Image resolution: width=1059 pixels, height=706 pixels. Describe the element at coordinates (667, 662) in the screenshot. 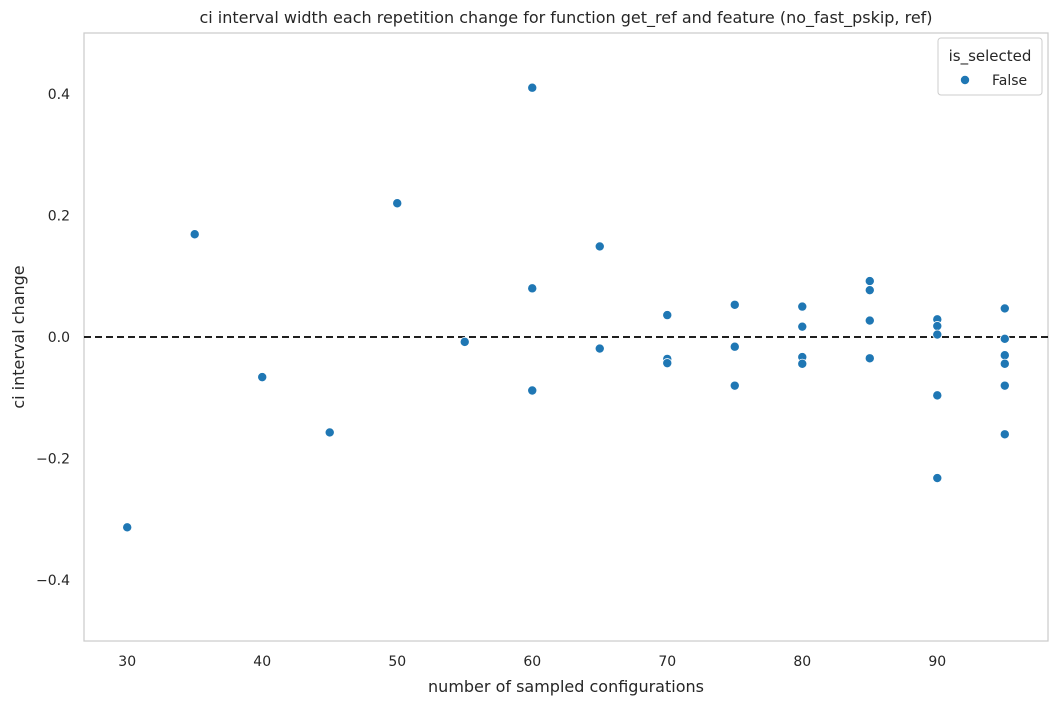

I see `x-tick-label: 70` at that location.